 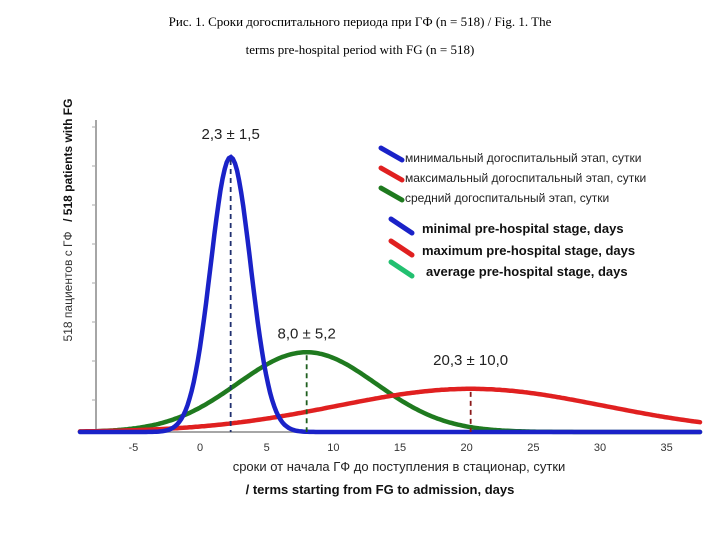 I want to click on x-tick-label: 10, so click(x=333, y=448).